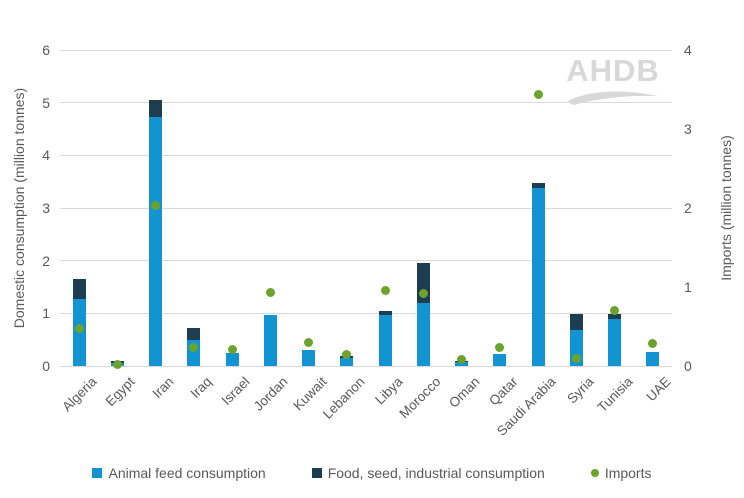 Image resolution: width=744 pixels, height=498 pixels. Describe the element at coordinates (436, 473) in the screenshot. I see `legend-label-food-seed-industrial: Food, seed, industrial consumption` at that location.